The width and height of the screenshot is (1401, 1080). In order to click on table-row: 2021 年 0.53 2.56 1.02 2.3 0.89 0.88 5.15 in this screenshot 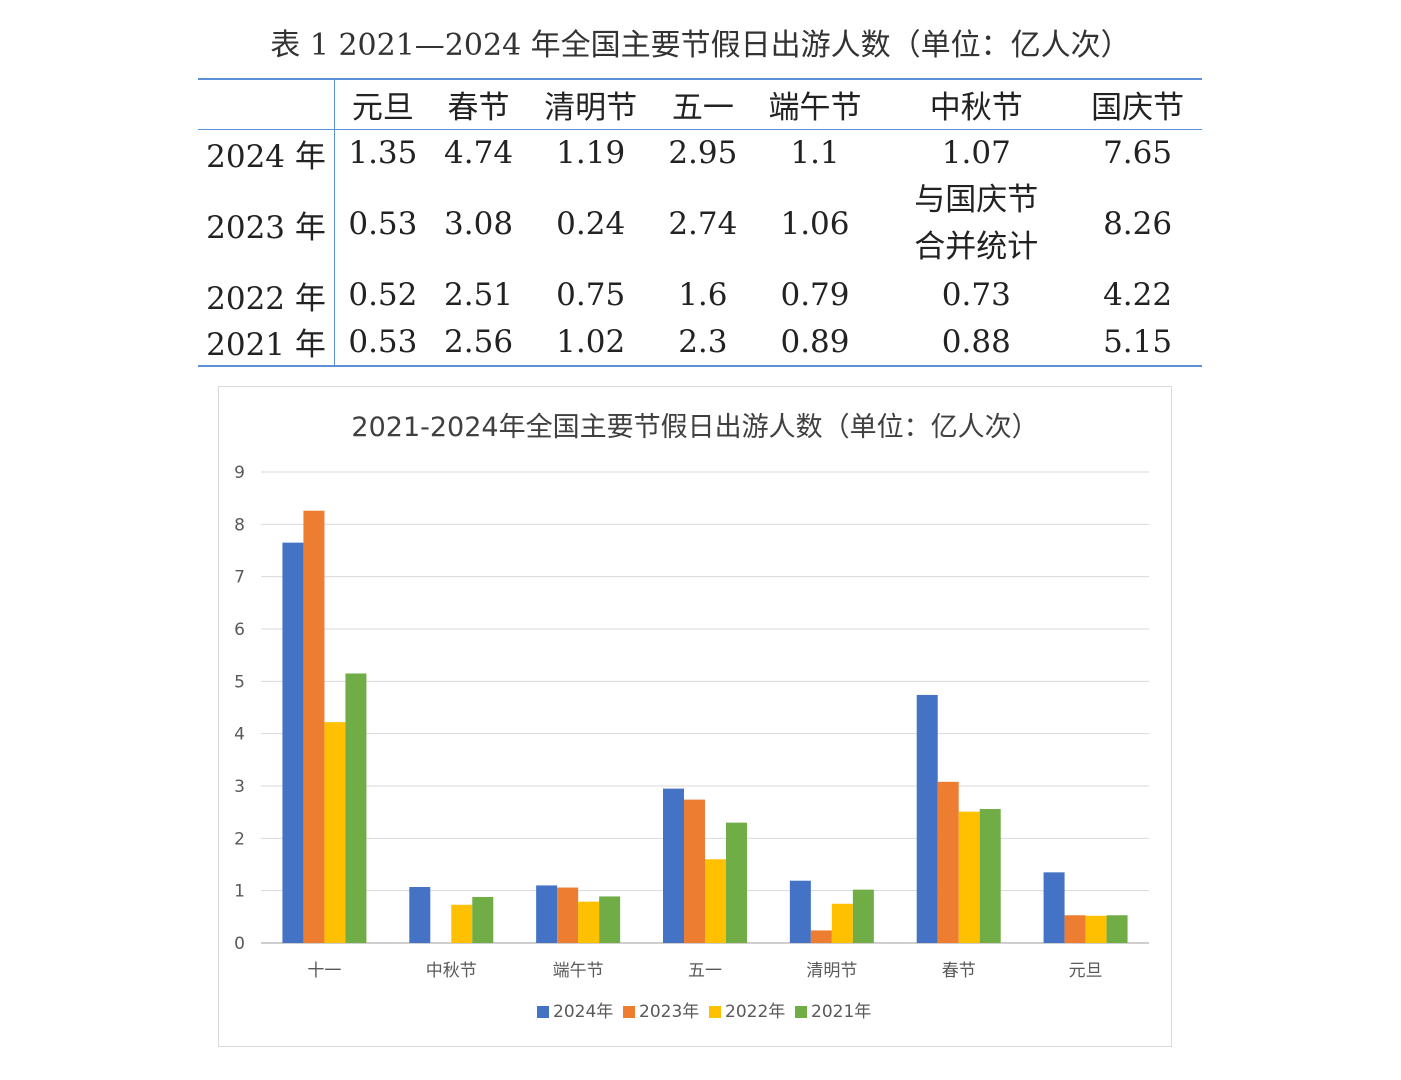, I will do `click(700, 342)`.